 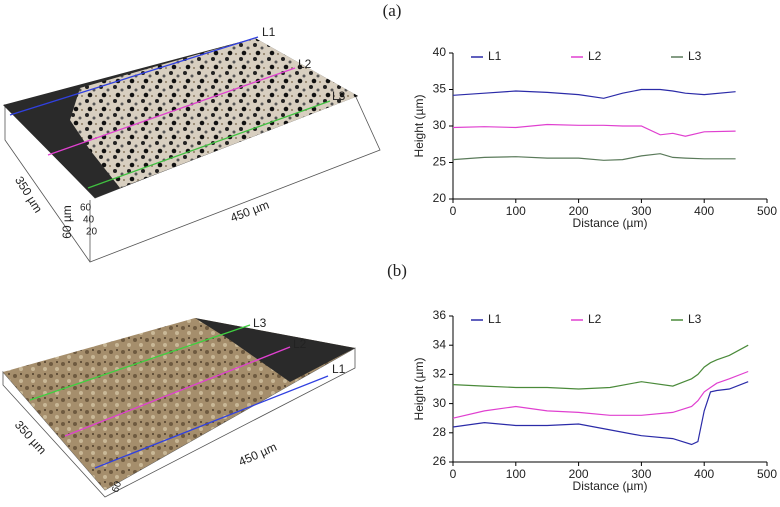 What do you see at coordinates (89, 220) in the screenshot?
I see `z-tick-label: 40` at bounding box center [89, 220].